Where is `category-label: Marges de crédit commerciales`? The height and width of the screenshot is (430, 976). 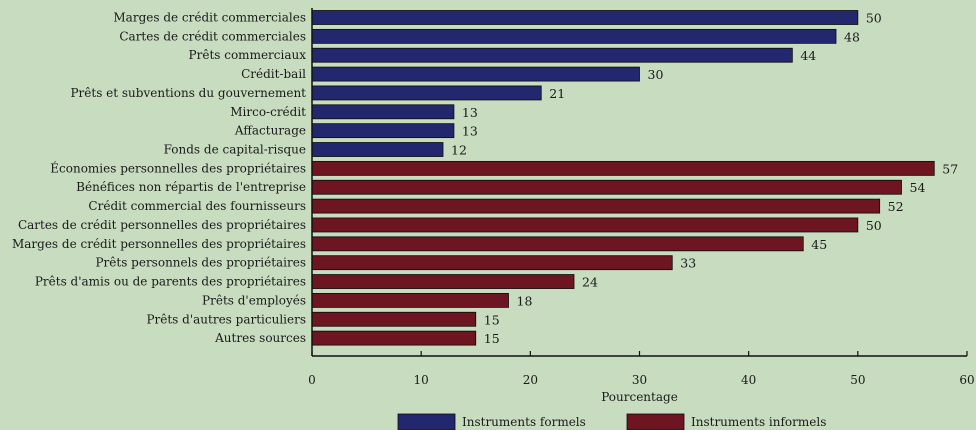
category-label: Marges de crédit commerciales is located at coordinates (209, 18).